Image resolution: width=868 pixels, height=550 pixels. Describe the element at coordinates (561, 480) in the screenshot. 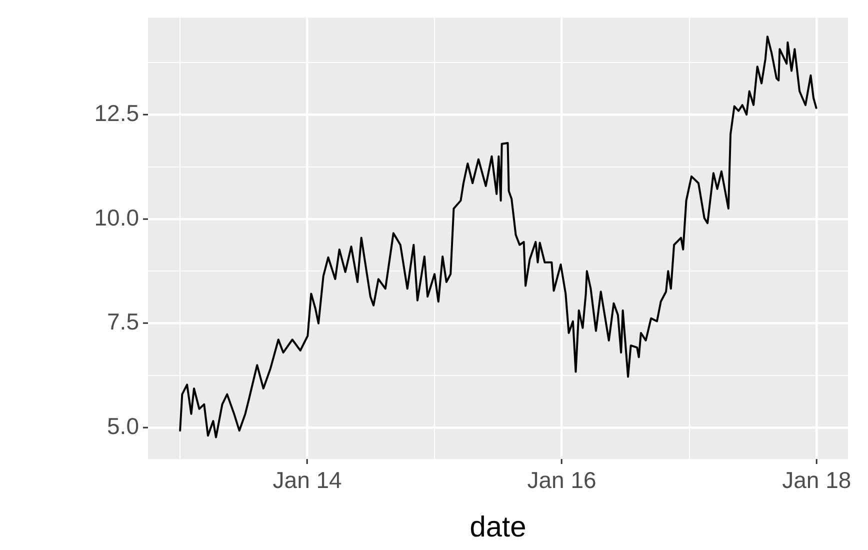

I see `x-tick-label: Jan 16` at that location.